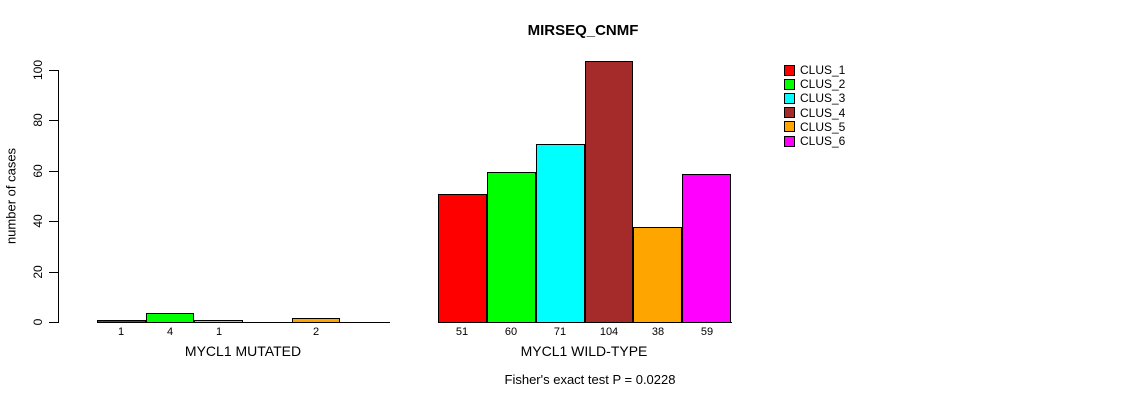  Describe the element at coordinates (38, 221) in the screenshot. I see `y-tick-label: 40` at that location.